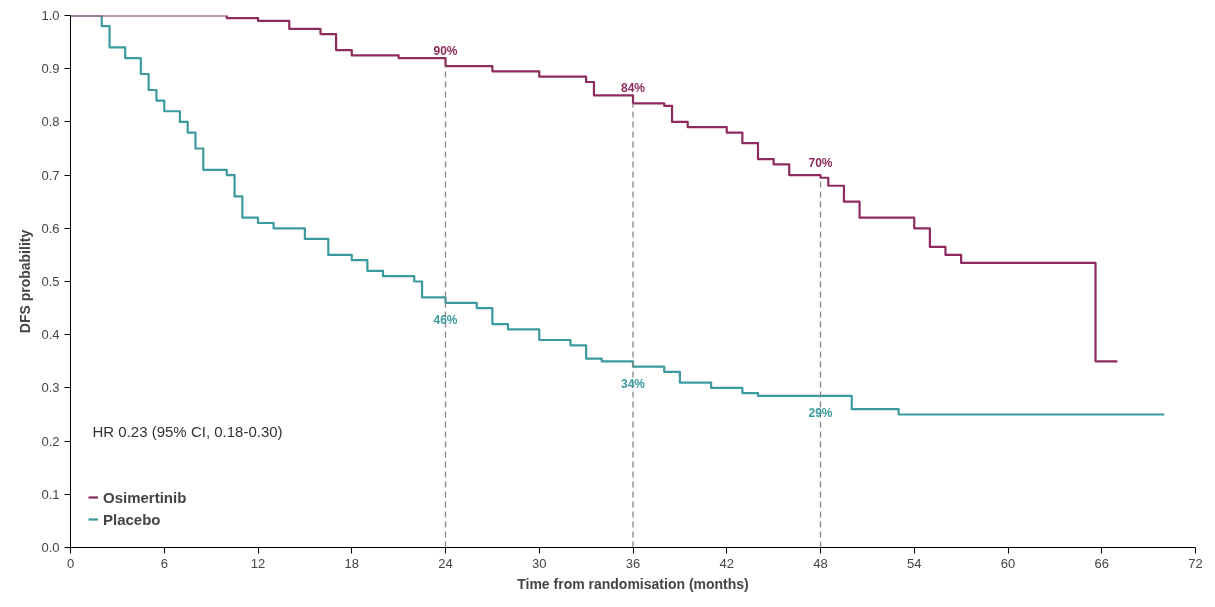 This screenshot has height=607, width=1215. I want to click on annotation: 29%, so click(820, 412).